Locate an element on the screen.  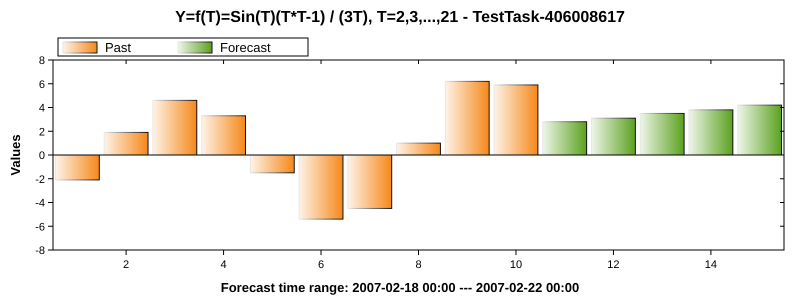
y-axis-title: Values is located at coordinates (15, 155).